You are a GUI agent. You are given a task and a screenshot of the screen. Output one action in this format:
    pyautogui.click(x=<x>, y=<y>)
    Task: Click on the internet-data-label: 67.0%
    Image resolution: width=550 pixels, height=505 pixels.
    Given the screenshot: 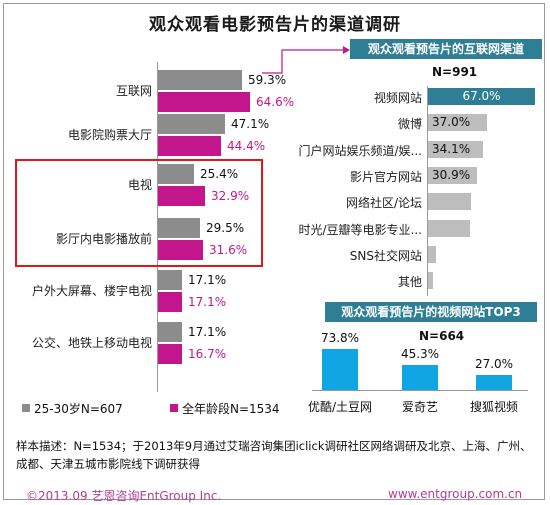 What is the action you would take?
    pyautogui.click(x=481, y=96)
    